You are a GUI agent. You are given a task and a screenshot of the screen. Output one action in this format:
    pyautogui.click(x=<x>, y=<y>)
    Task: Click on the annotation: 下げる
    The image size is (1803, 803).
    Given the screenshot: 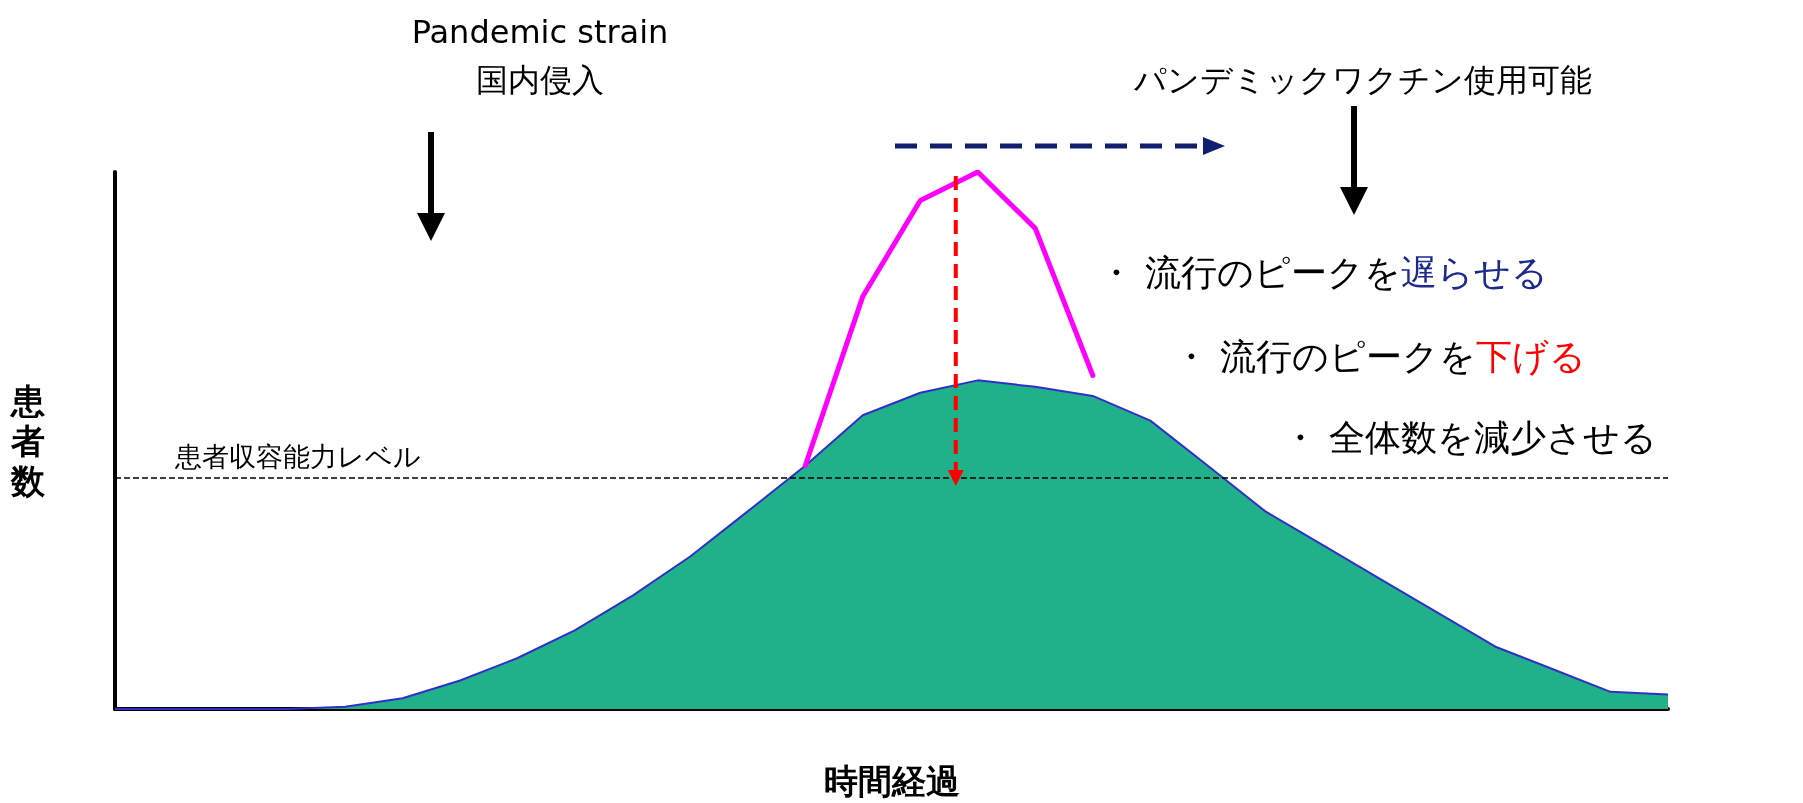 What is the action you would take?
    pyautogui.click(x=1531, y=356)
    